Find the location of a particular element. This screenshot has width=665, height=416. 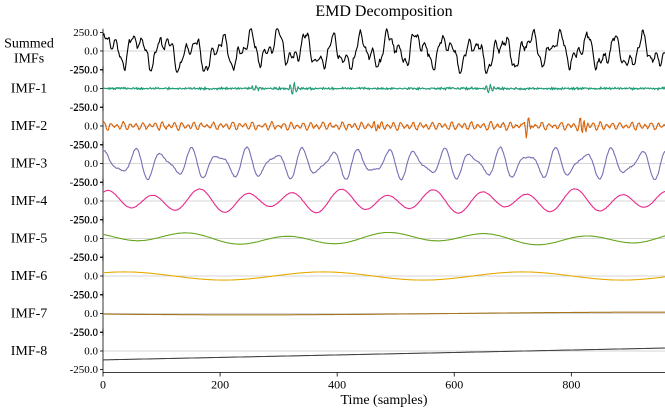

series-label: Summed IMFs is located at coordinates (29, 52).